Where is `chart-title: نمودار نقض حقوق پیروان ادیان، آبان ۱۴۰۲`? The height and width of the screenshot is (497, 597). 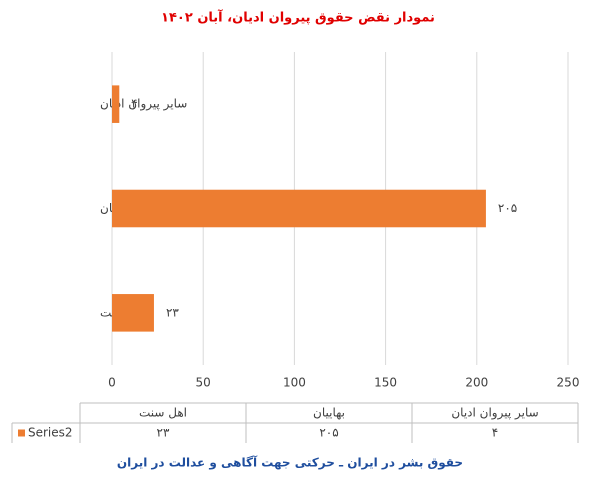
chart-title: نمودار نقض حقوق پیروان ادیان، آبان ۱۴۰۲ is located at coordinates (298, 17).